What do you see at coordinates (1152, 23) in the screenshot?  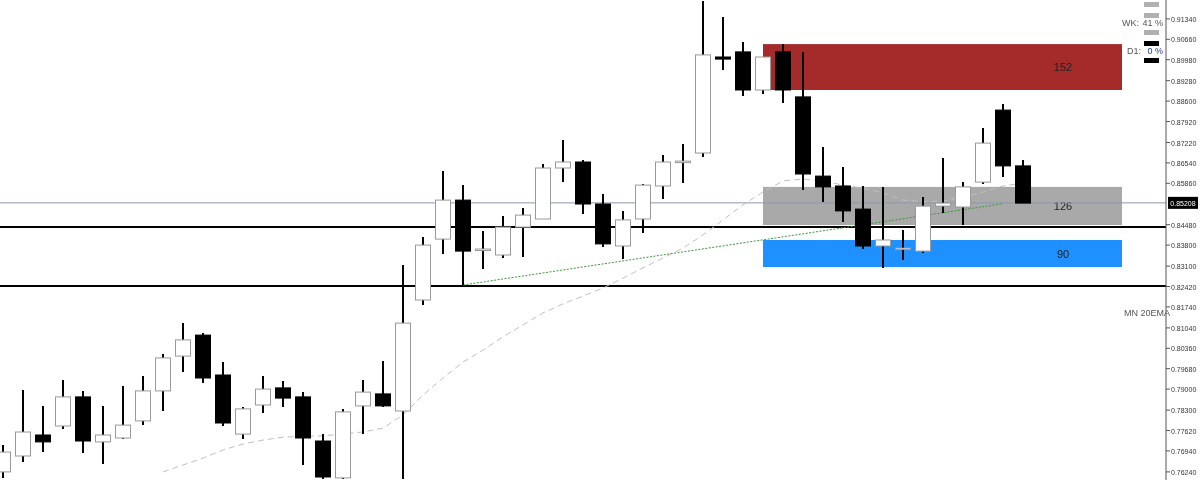 I see `text: 41 %` at bounding box center [1152, 23].